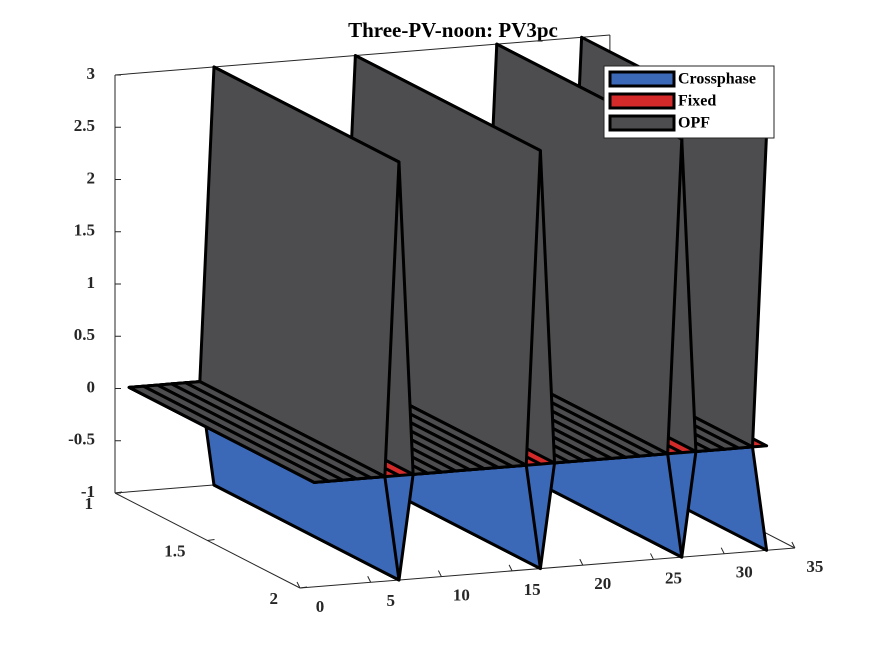 The width and height of the screenshot is (875, 656). Describe the element at coordinates (89, 503) in the screenshot. I see `y-tick-label: 1` at that location.